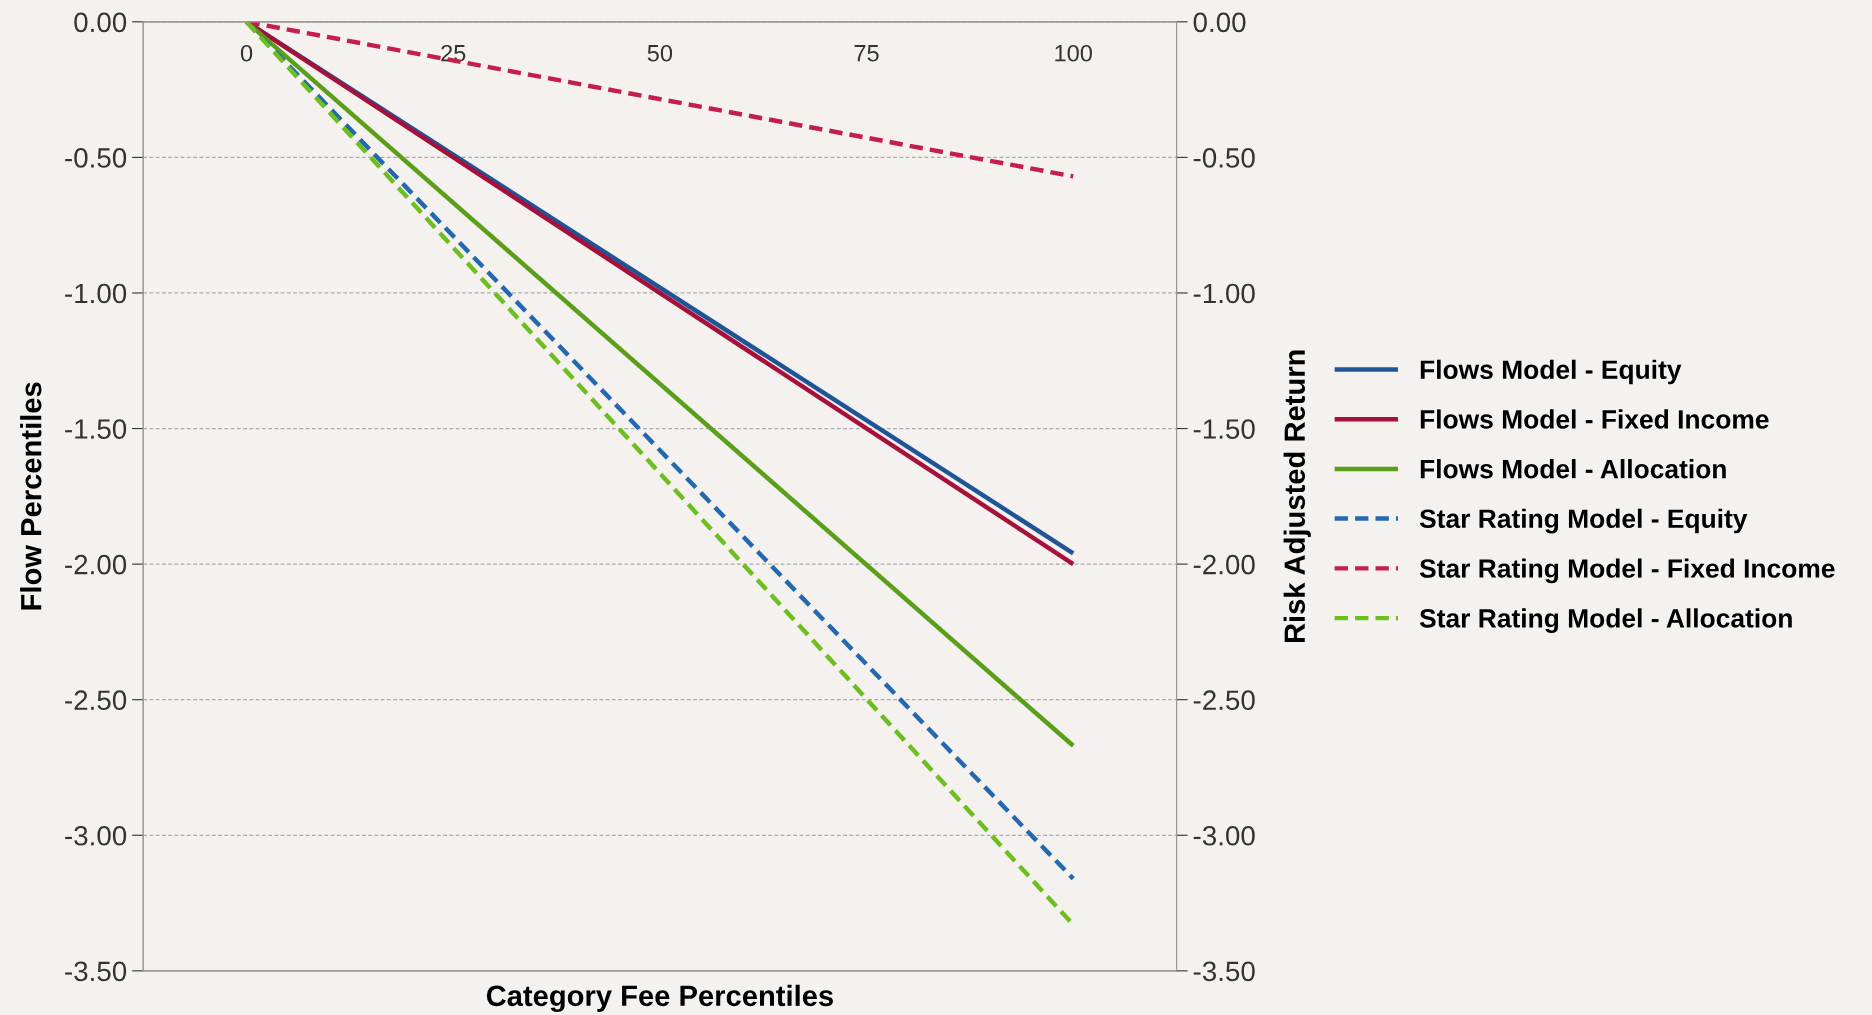 This screenshot has height=1015, width=1872. Describe the element at coordinates (96, 564) in the screenshot. I see `y-tick-label: -2.00` at that location.